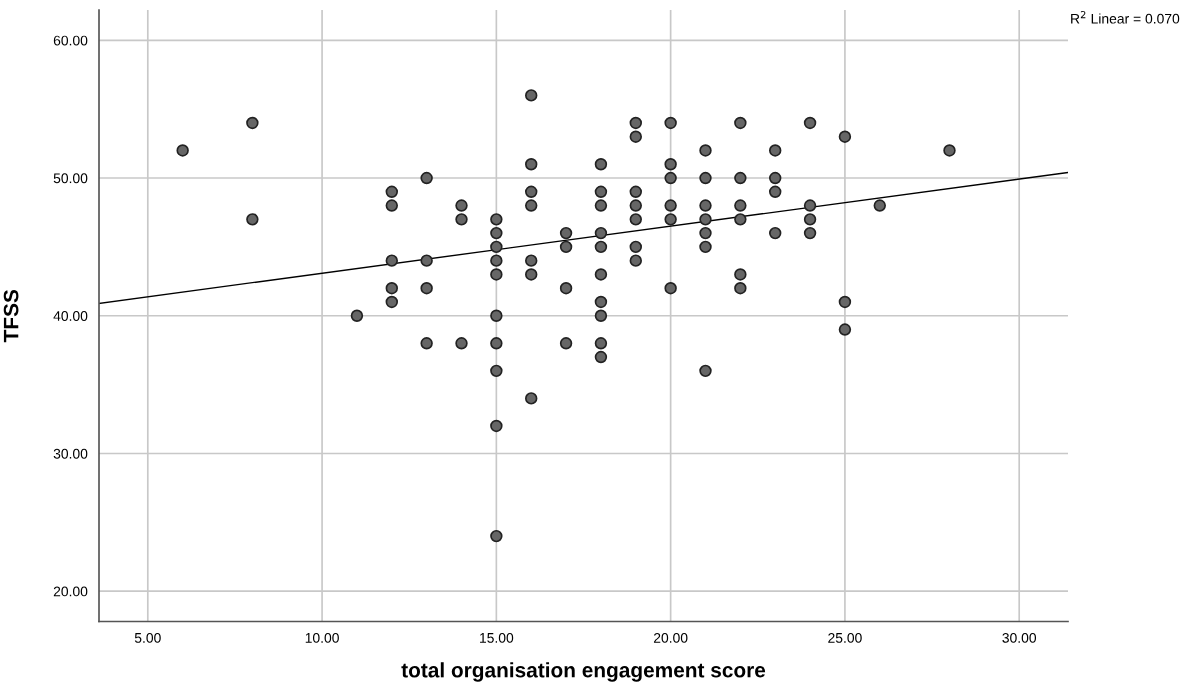 The width and height of the screenshot is (1197, 693). Describe the element at coordinates (70, 40) in the screenshot. I see `y-tick-label: 60.00` at that location.